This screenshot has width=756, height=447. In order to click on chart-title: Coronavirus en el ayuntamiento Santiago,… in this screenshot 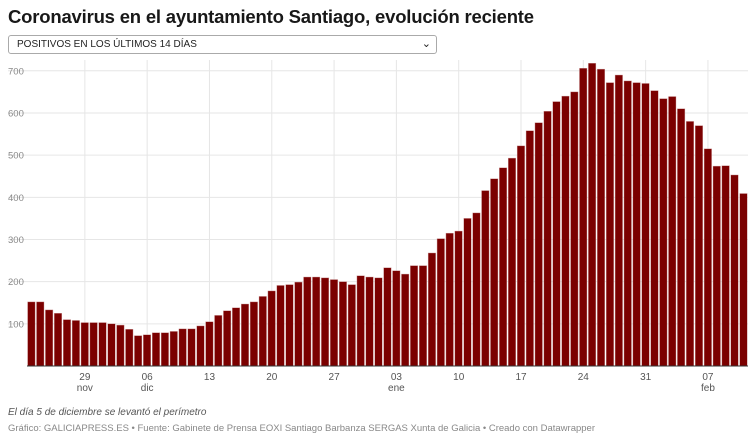, I will do `click(271, 16)`.